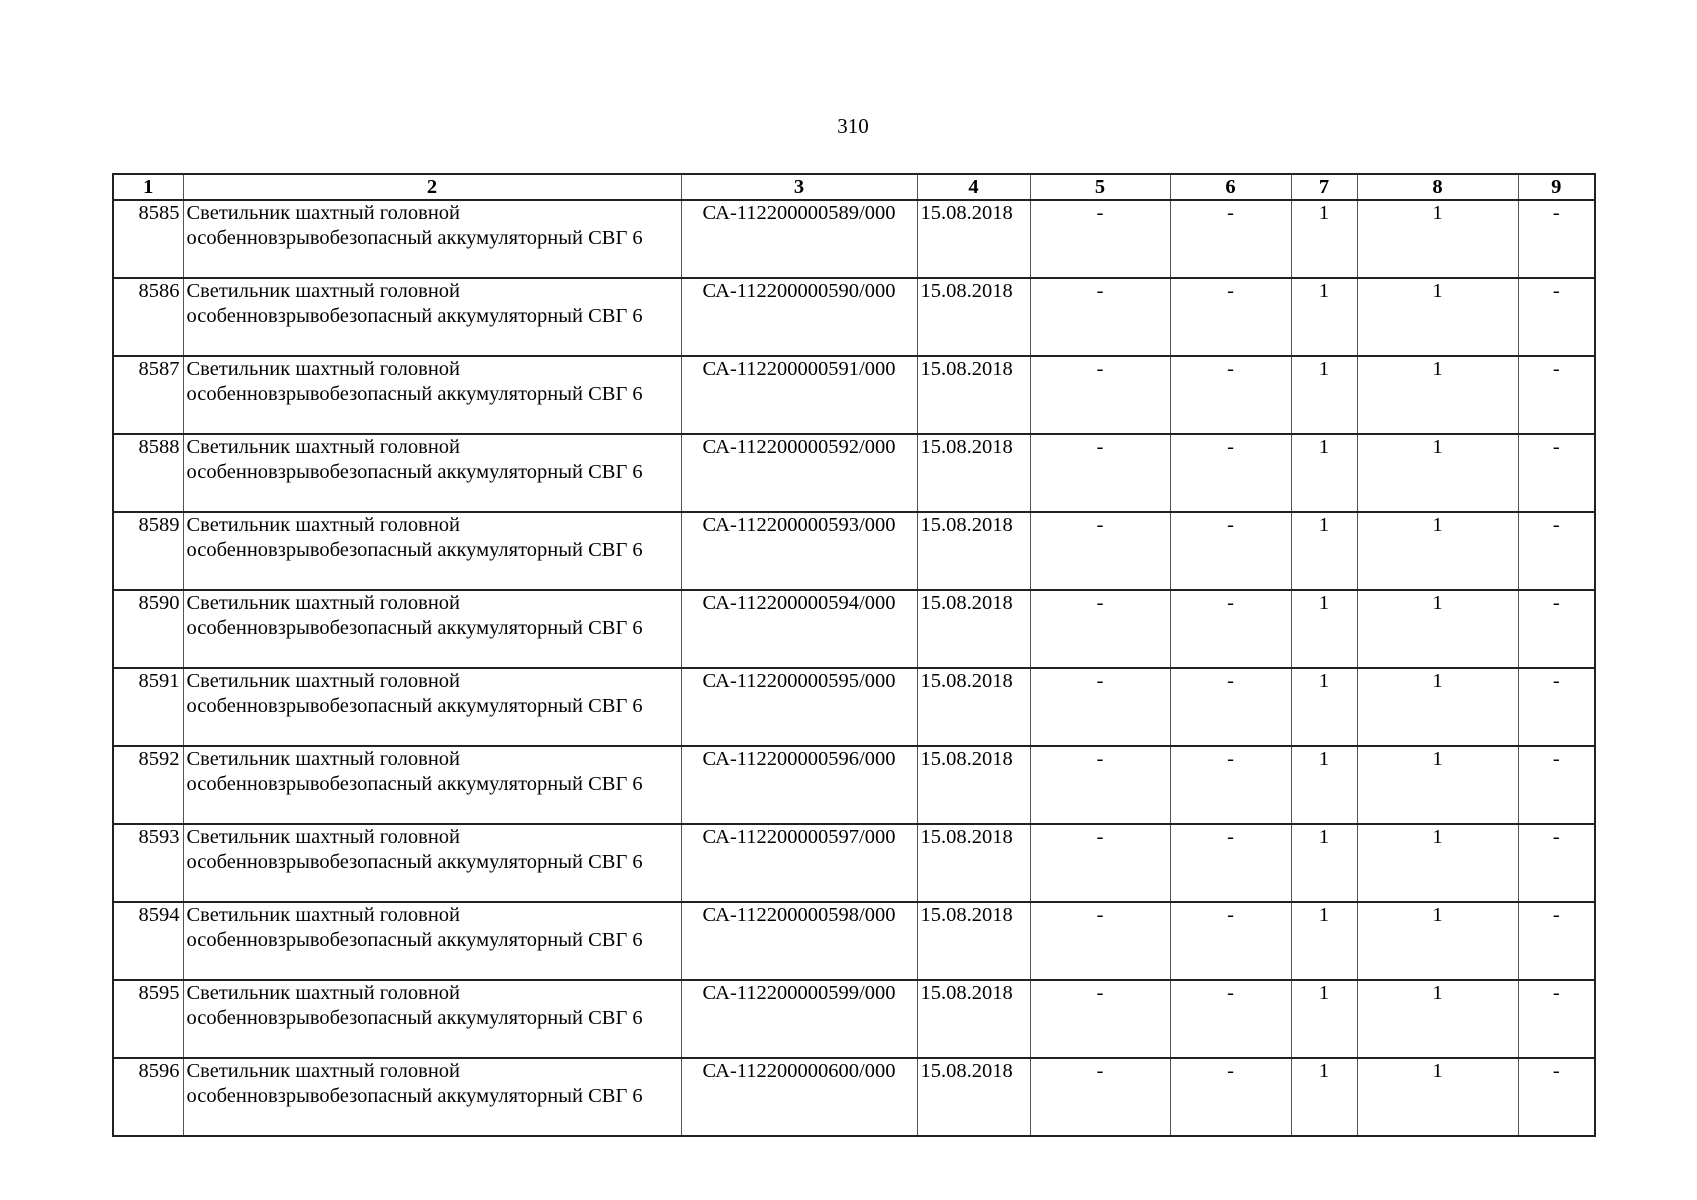 Image resolution: width=1697 pixels, height=1200 pixels. Describe the element at coordinates (799, 239) in the screenshot. I see `cell-code: СА-112200000589/000` at that location.